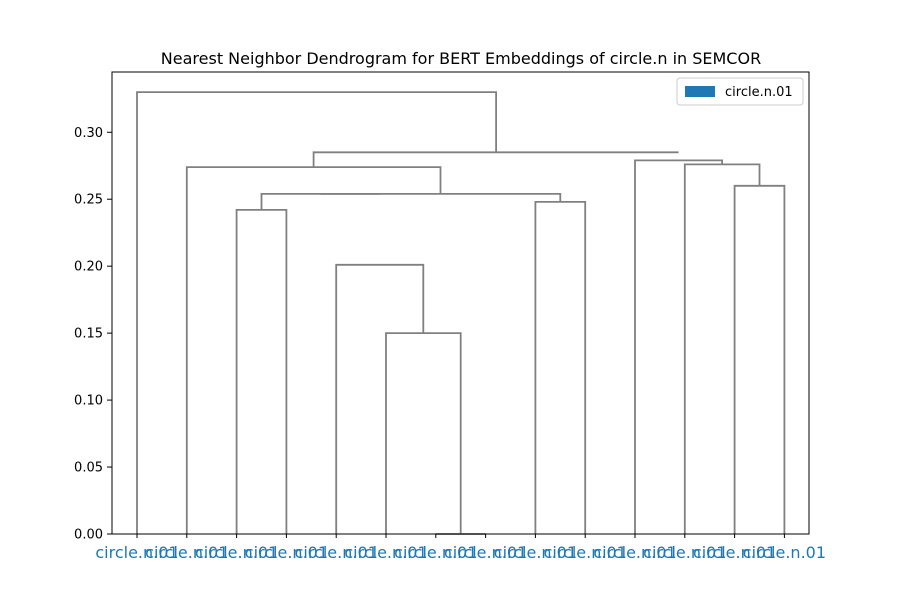 Image resolution: width=900 pixels, height=600 pixels. I want to click on legend: circle.n.01, so click(740, 91).